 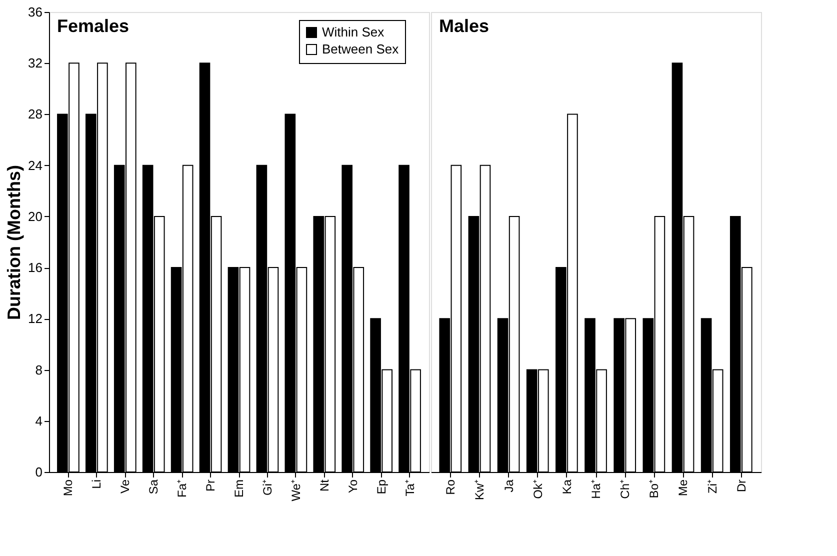 I want to click on y-tick-label: 32, so click(x=35, y=63).